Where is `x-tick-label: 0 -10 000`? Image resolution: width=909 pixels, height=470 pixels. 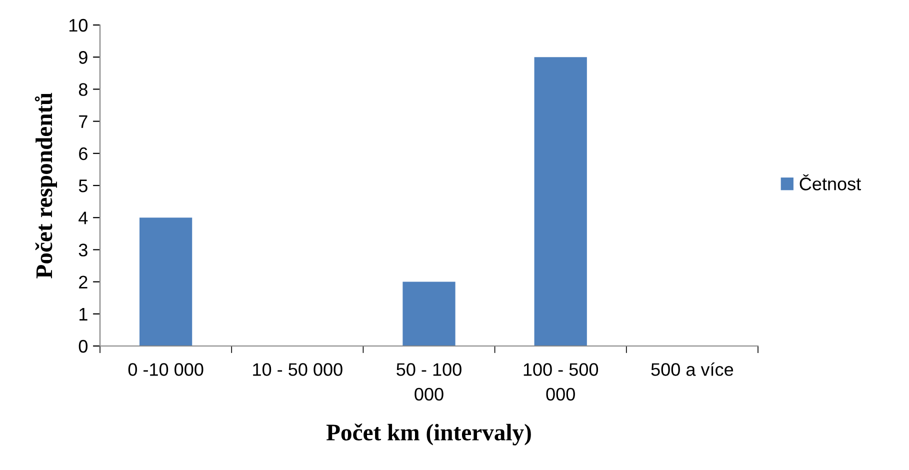 x-tick-label: 0 -10 000 is located at coordinates (166, 369).